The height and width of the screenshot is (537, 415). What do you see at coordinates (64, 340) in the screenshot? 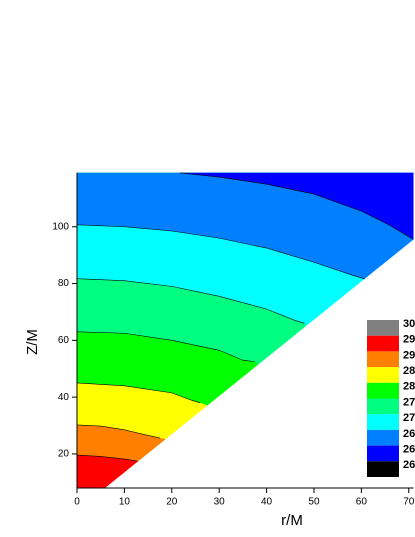
I see `y-tick-label: 60` at bounding box center [64, 340].